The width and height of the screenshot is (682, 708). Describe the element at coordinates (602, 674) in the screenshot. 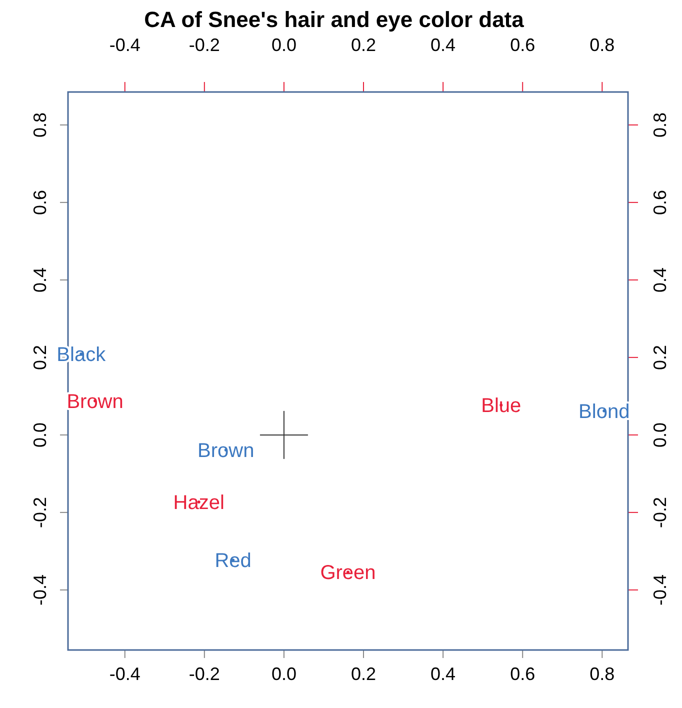

I see `x-tick-label: 0.8` at that location.